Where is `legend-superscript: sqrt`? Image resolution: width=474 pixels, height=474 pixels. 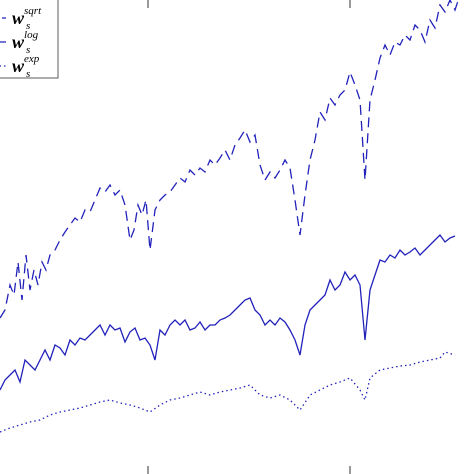
legend-superscript: sqrt is located at coordinates (33, 11).